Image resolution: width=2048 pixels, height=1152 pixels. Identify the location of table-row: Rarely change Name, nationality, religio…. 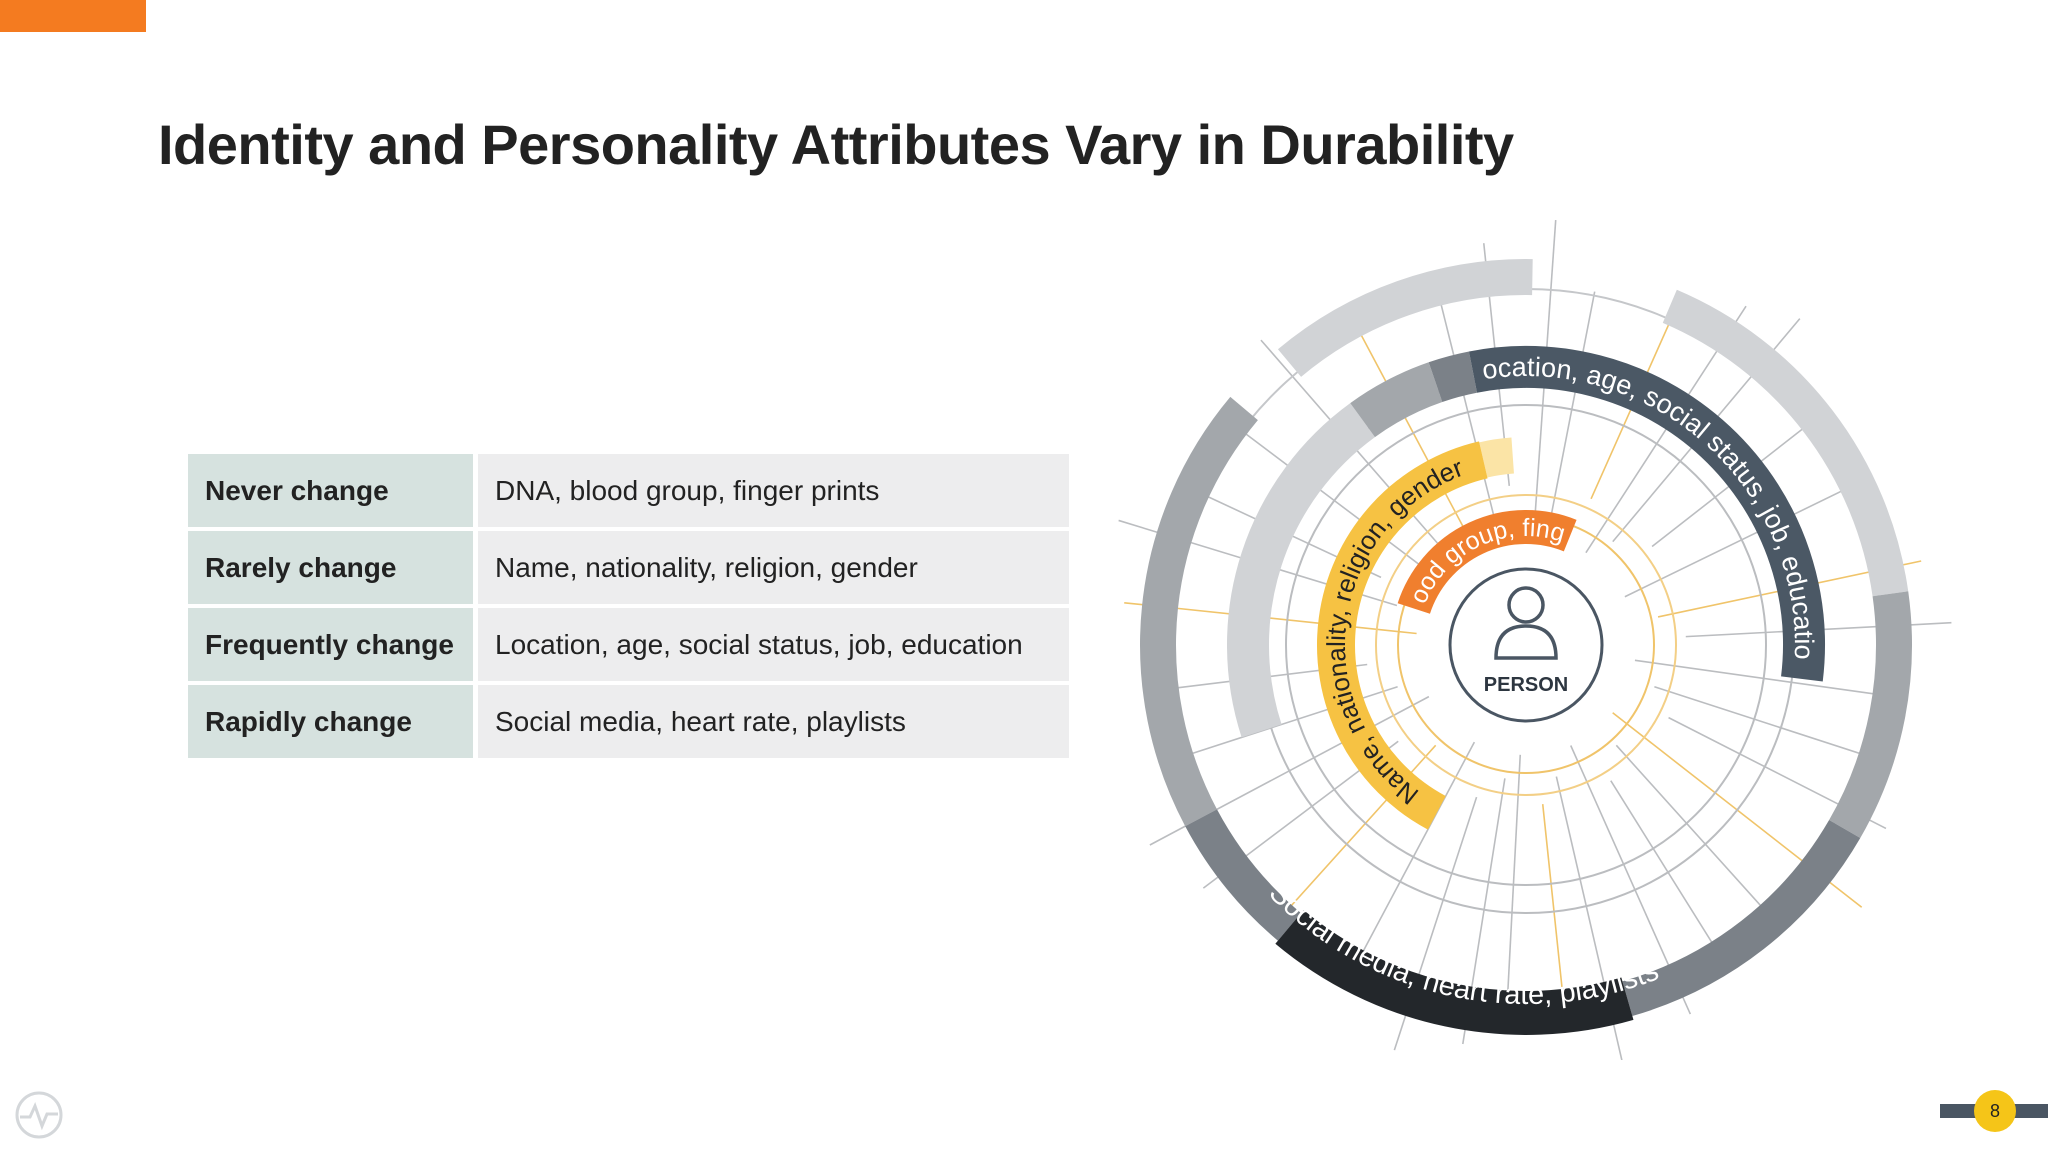
(628, 567).